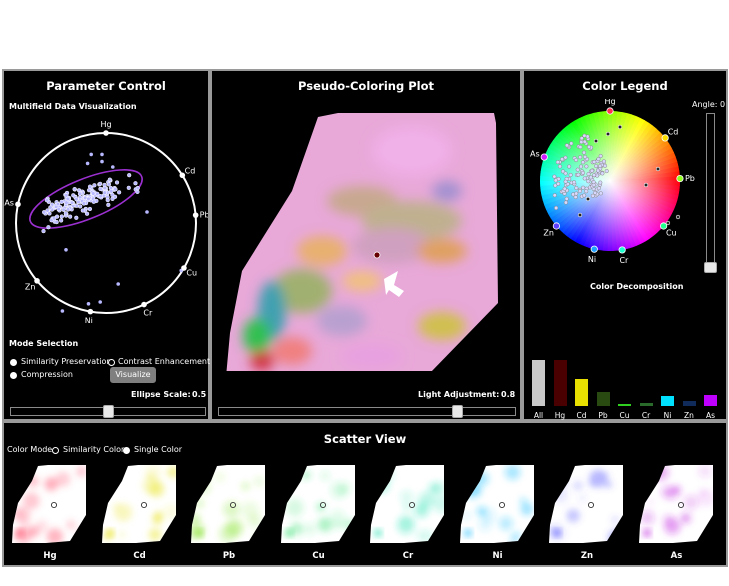  Describe the element at coordinates (161, 394) in the screenshot. I see `ellipse-scale-label: Ellipse Scale:` at that location.